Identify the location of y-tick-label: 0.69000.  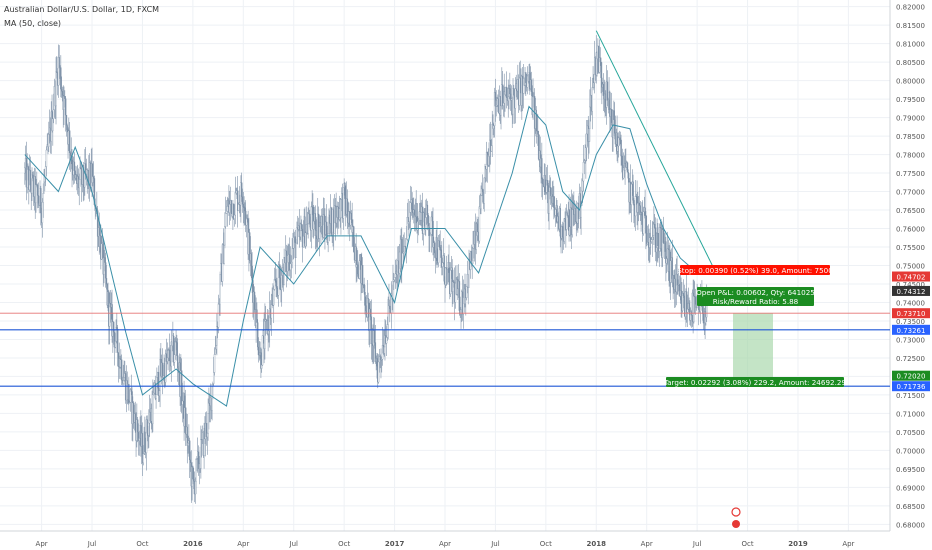
(910, 488).